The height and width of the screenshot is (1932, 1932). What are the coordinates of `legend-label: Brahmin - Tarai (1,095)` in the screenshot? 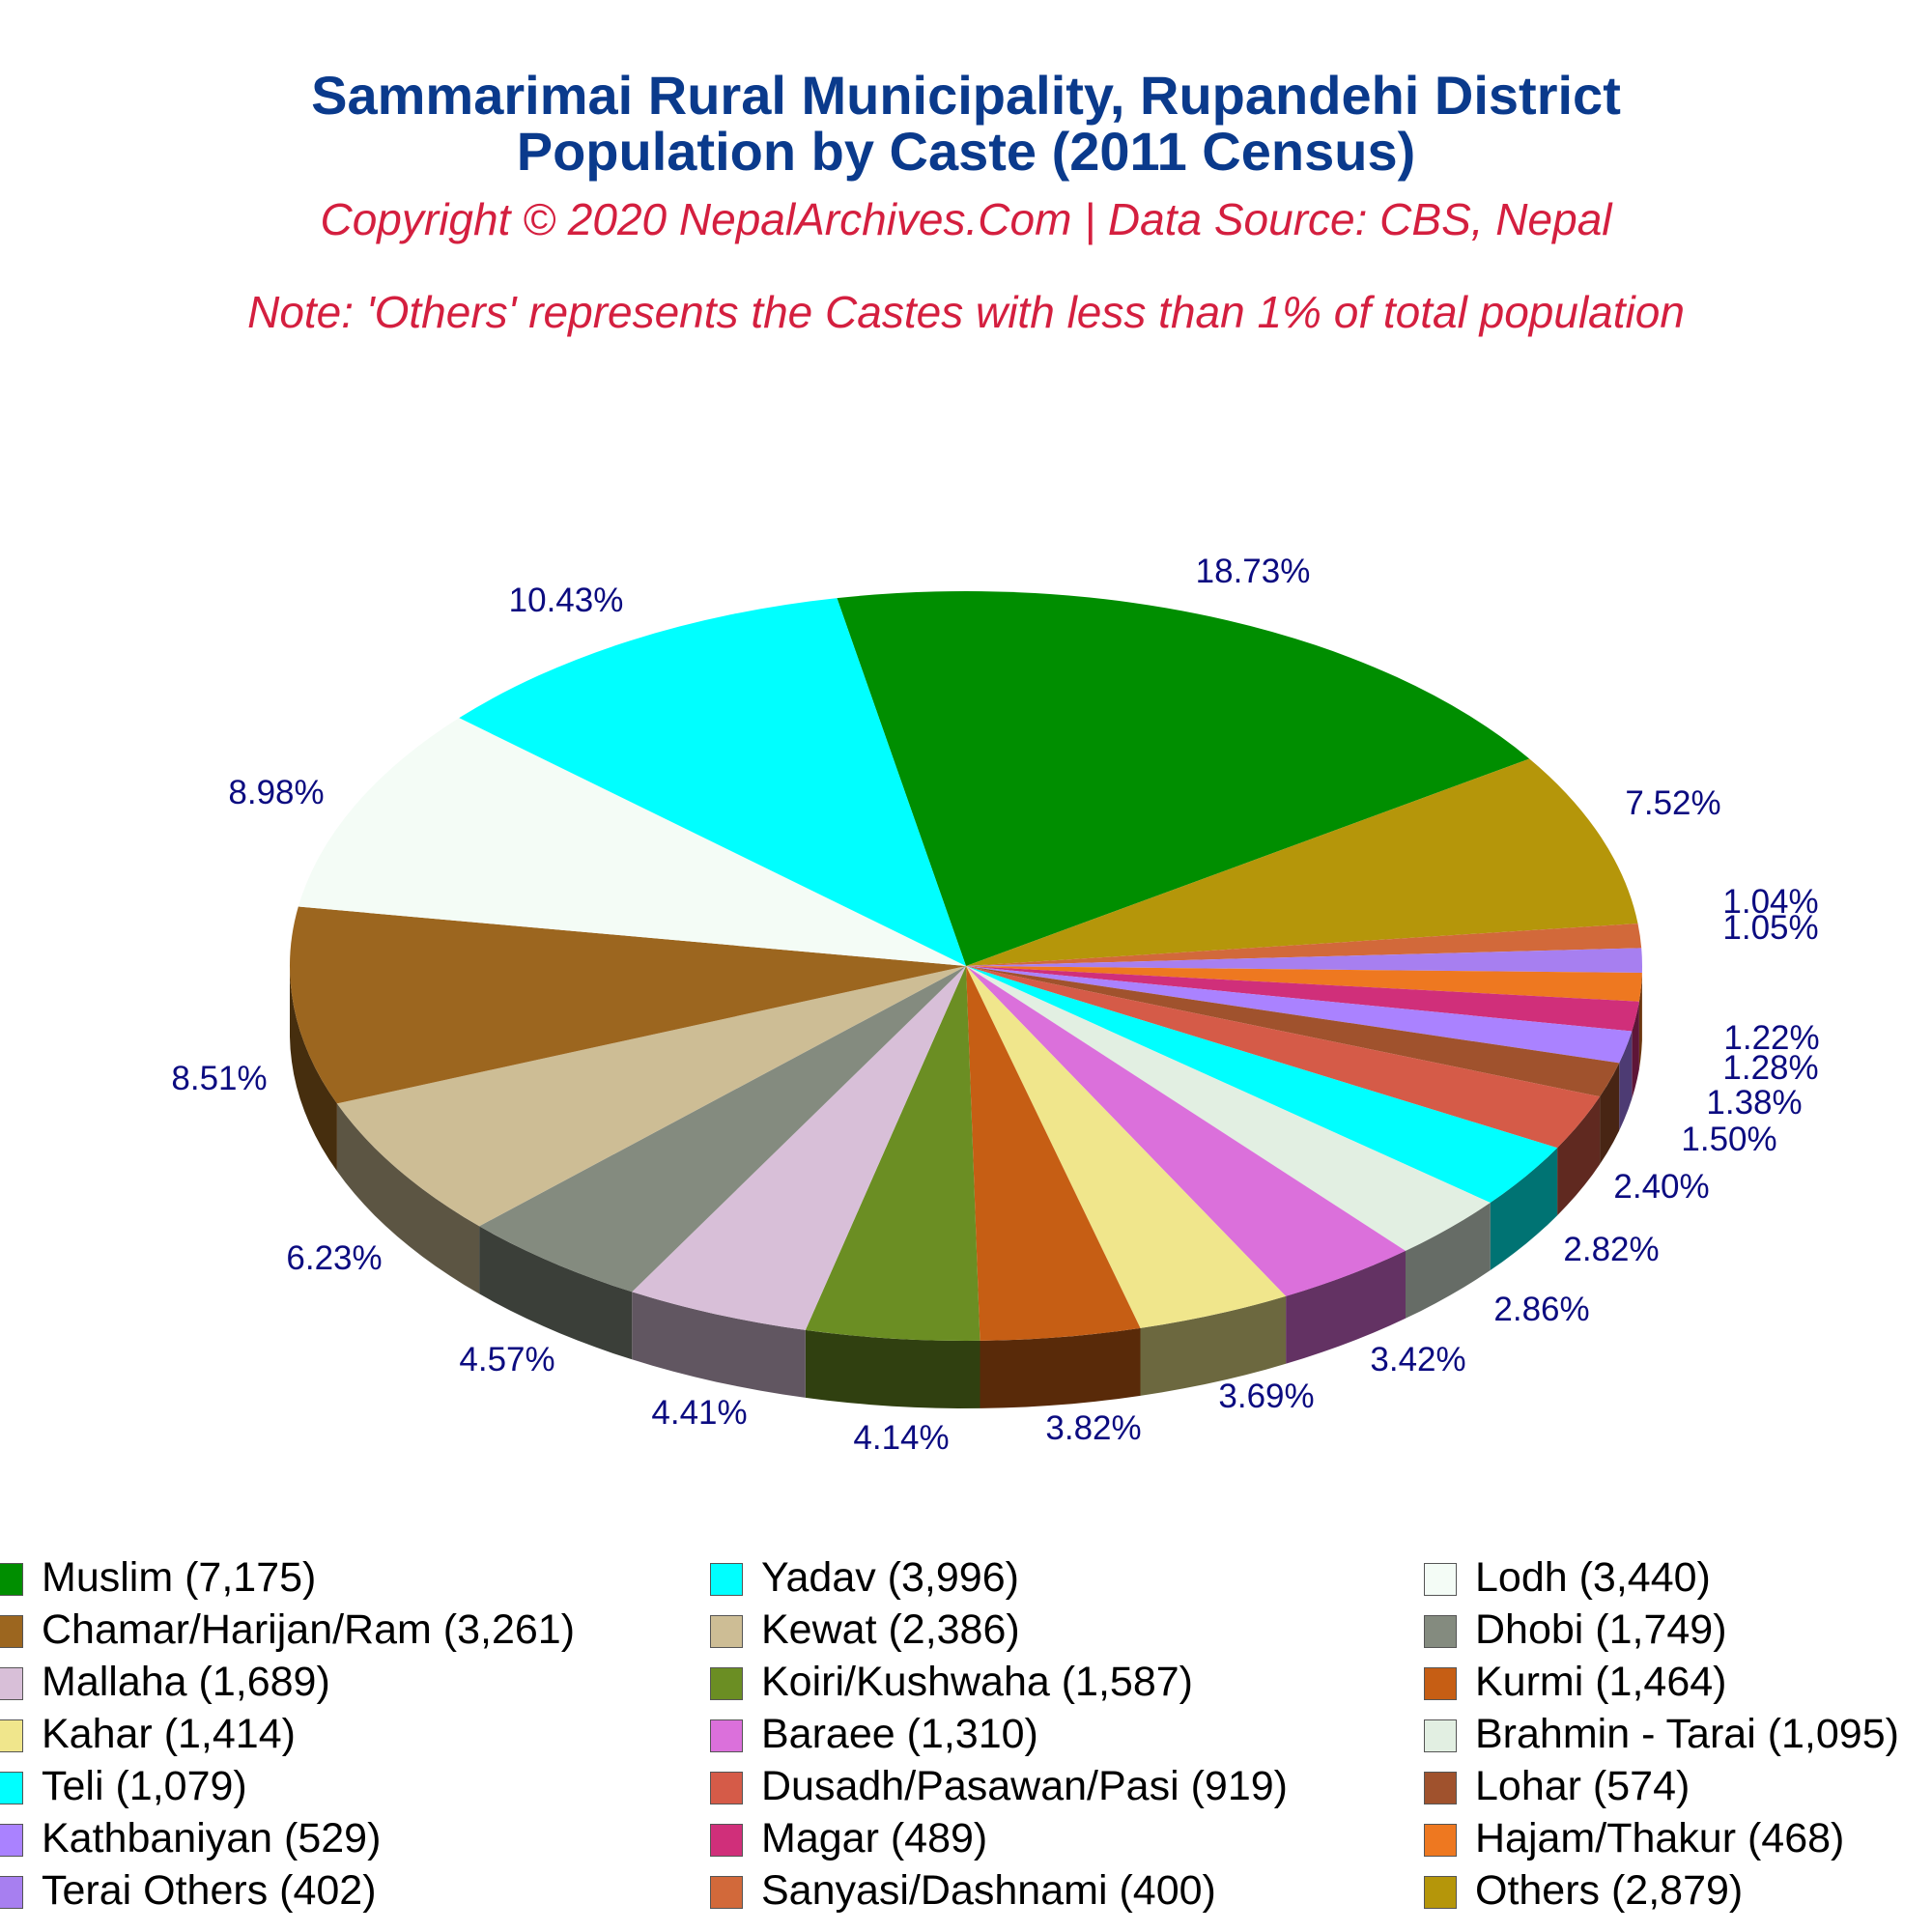 It's located at (1687, 1734).